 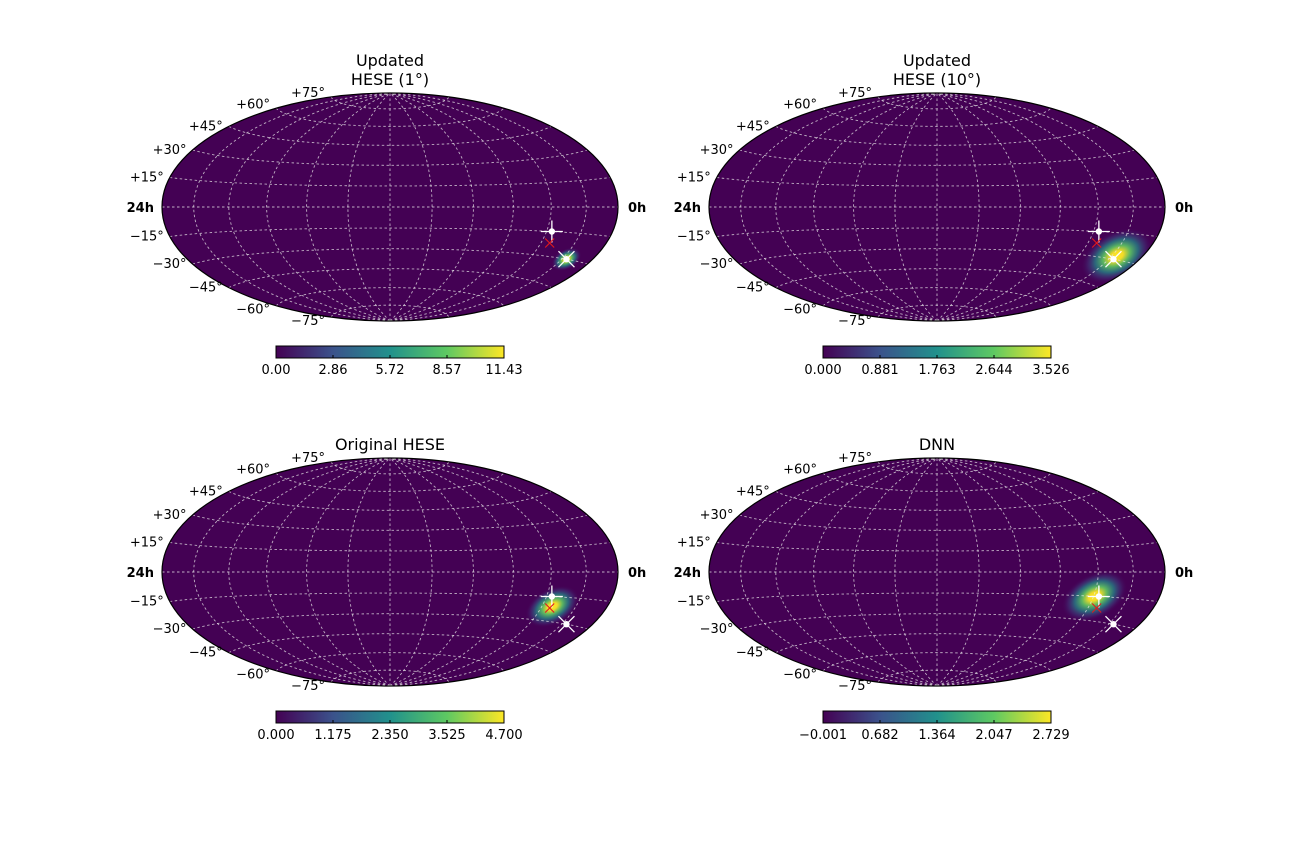 I want to click on panel-title-line-1: Original HESE, so click(x=390, y=444).